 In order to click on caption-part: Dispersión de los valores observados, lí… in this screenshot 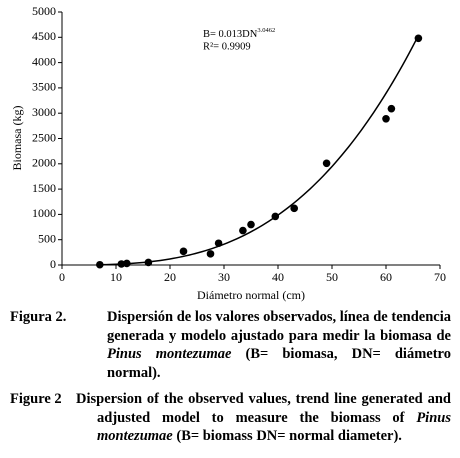, I will do `click(279, 326)`.